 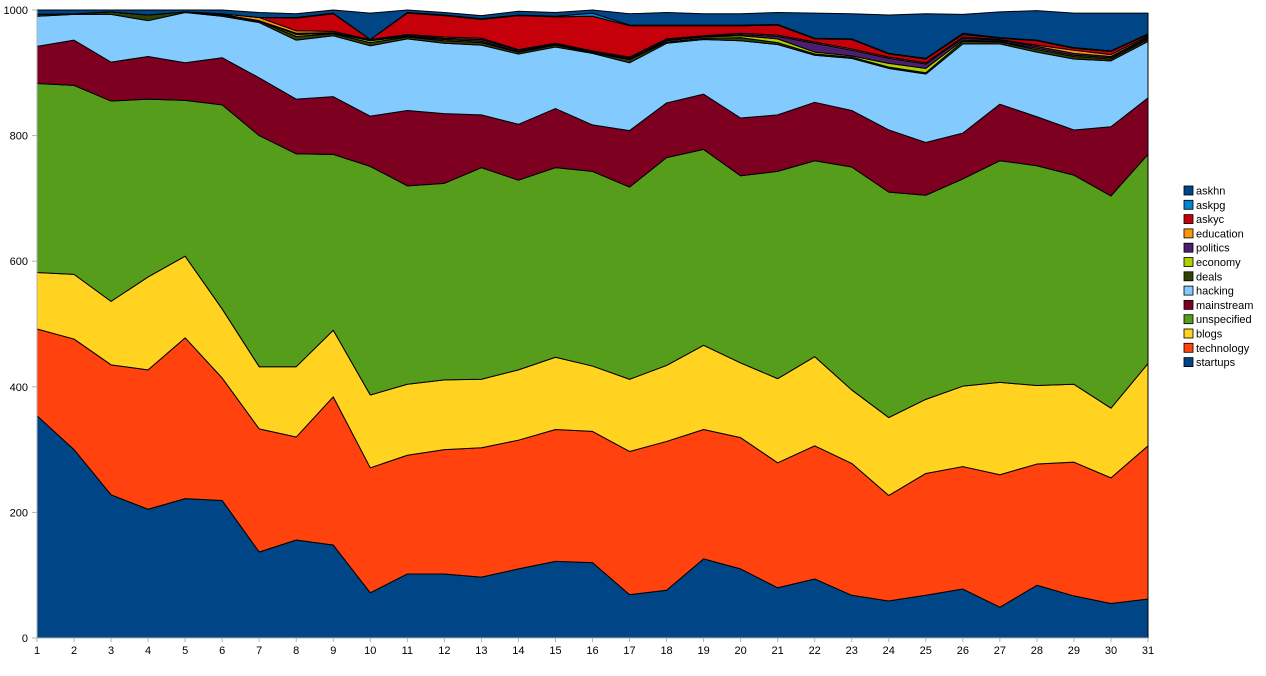 I want to click on legend-label-technology: technology, so click(x=1223, y=349).